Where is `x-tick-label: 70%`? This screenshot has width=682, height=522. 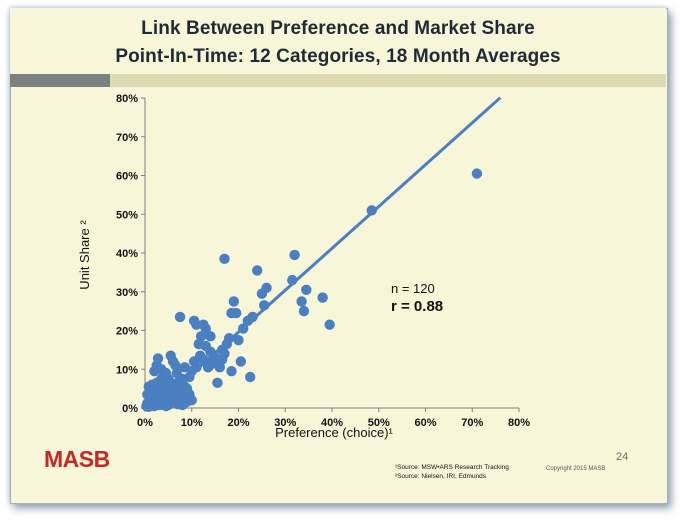
x-tick-label: 70% is located at coordinates (472, 423).